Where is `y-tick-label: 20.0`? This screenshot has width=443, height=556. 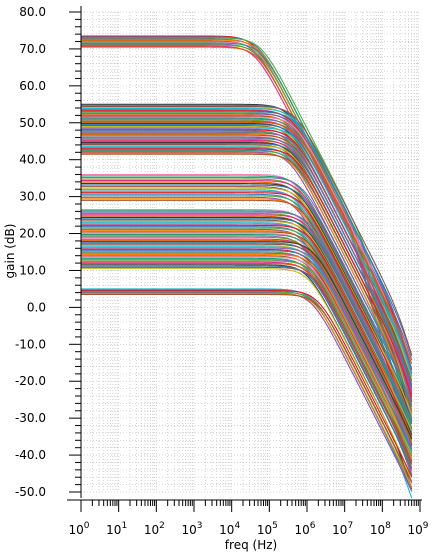
y-tick-label: 20.0 is located at coordinates (32, 234).